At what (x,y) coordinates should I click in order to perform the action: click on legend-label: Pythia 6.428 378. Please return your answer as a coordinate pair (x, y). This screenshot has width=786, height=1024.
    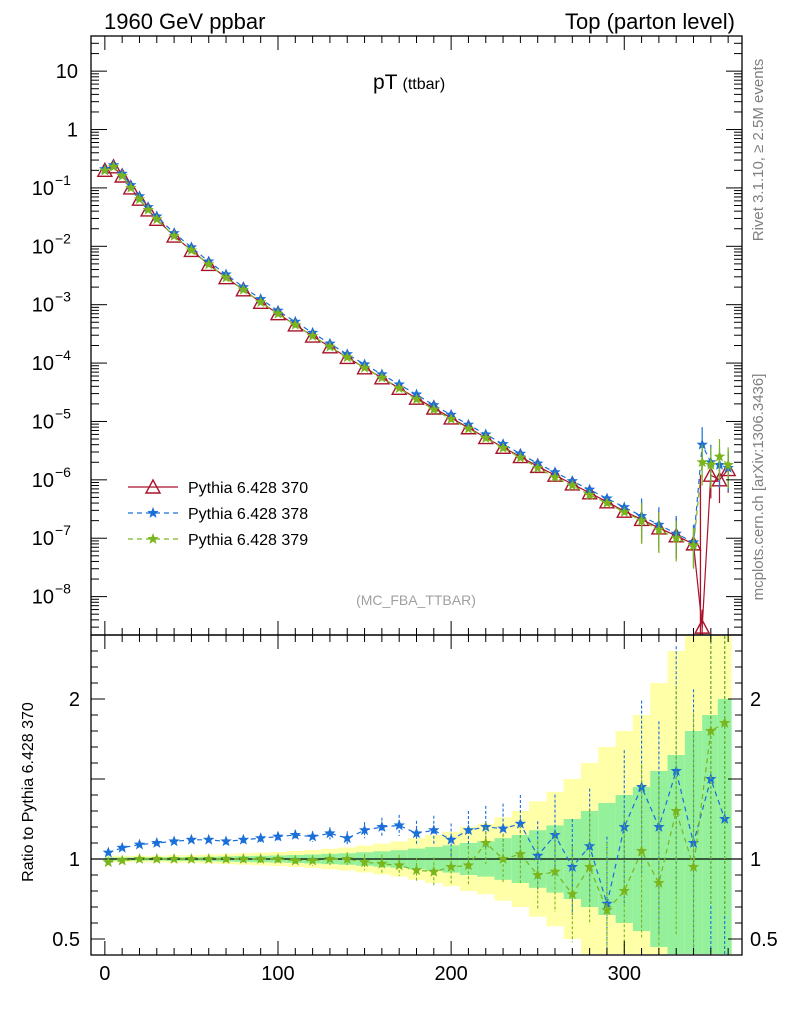
    Looking at the image, I should click on (248, 514).